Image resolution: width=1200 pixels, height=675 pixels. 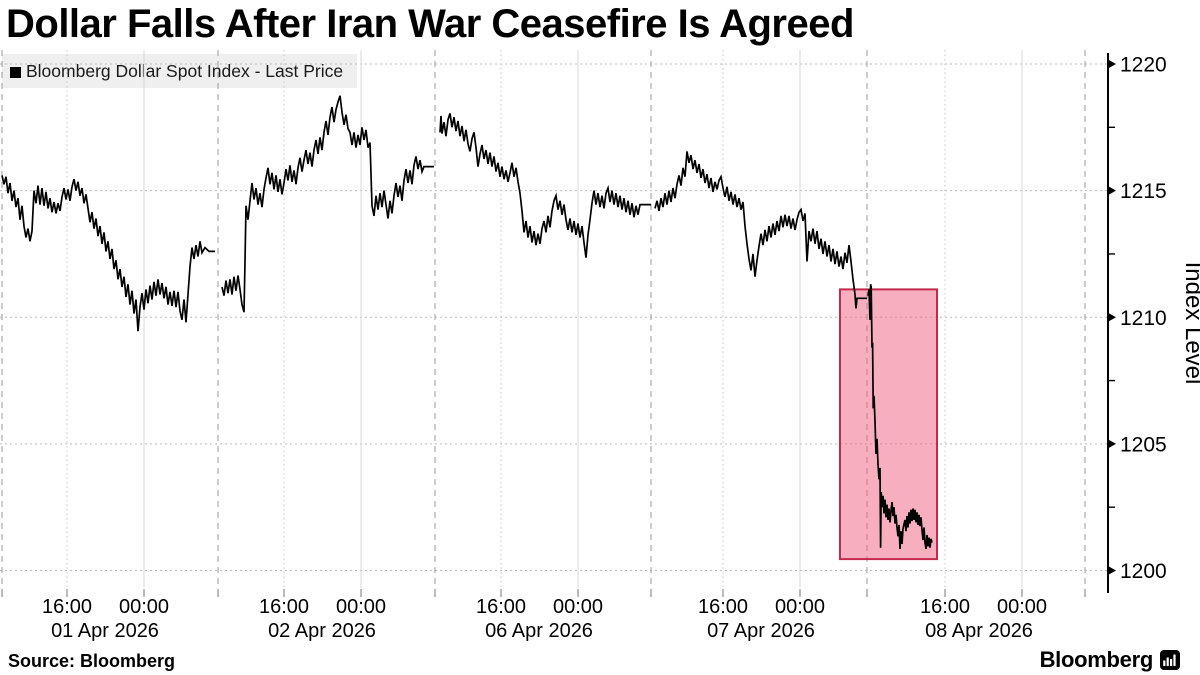 What do you see at coordinates (1143, 444) in the screenshot?
I see `y-tick-label: 1205` at bounding box center [1143, 444].